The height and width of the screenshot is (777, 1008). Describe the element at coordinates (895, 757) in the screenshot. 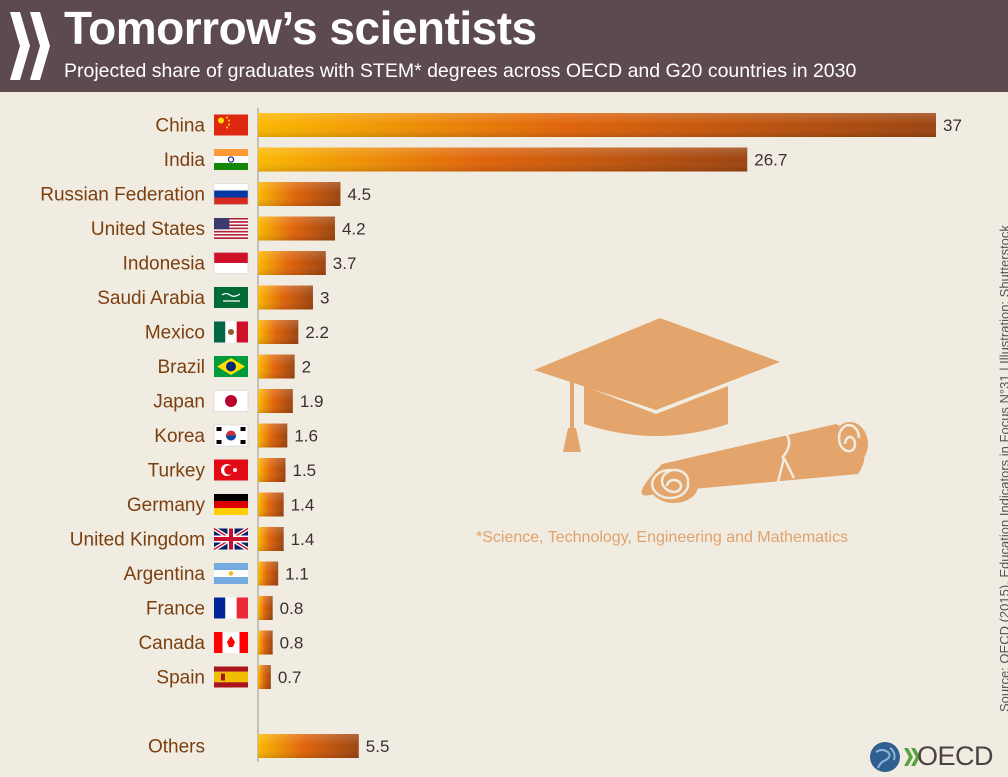

I see `oecd-logo-icon` at that location.